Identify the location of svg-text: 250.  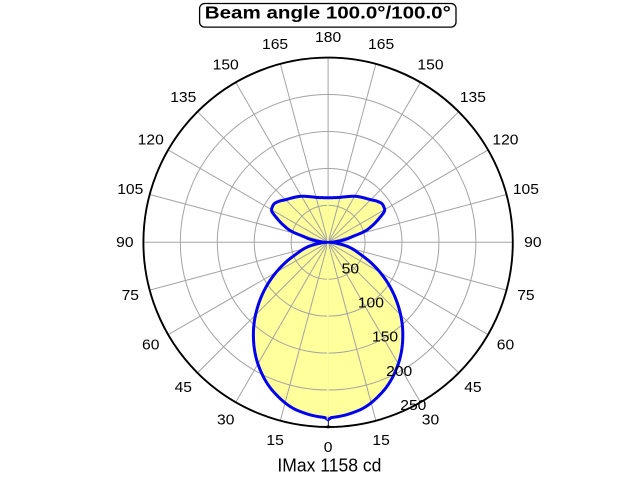
(413, 406).